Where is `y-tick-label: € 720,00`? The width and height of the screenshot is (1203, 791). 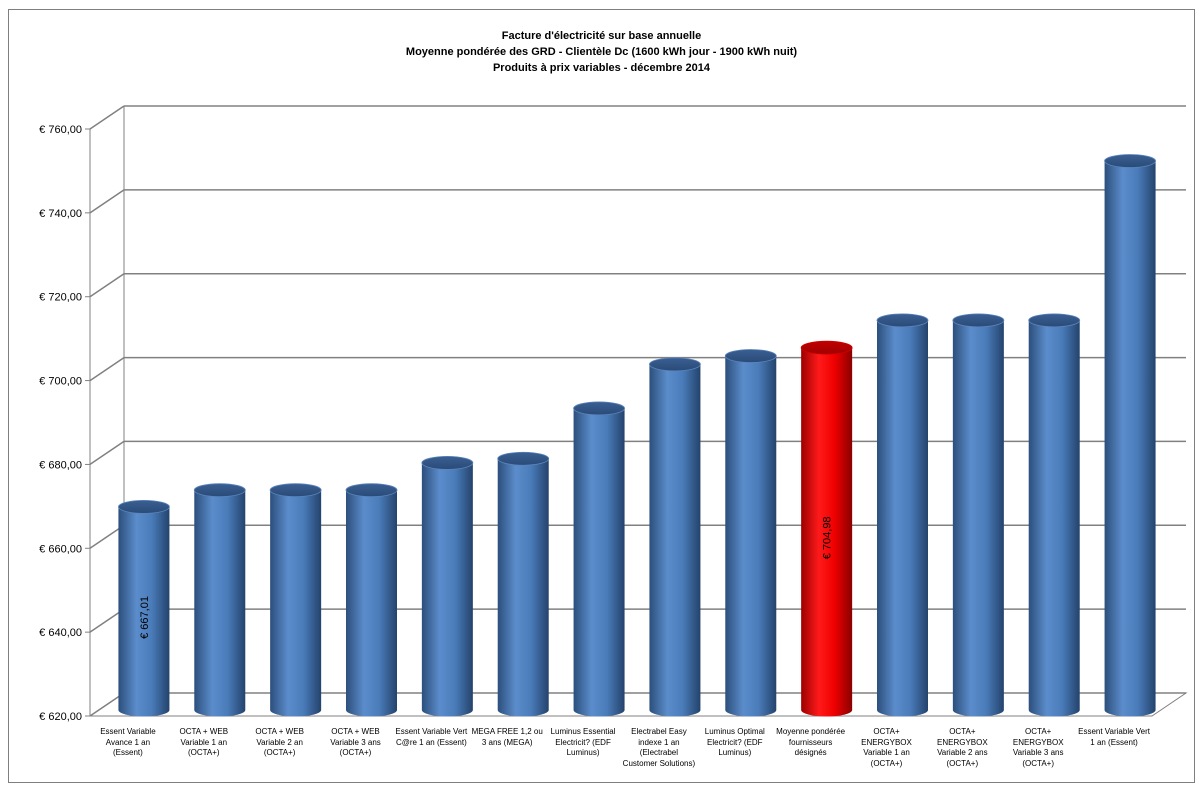
y-tick-label: € 720,00 is located at coordinates (60, 298).